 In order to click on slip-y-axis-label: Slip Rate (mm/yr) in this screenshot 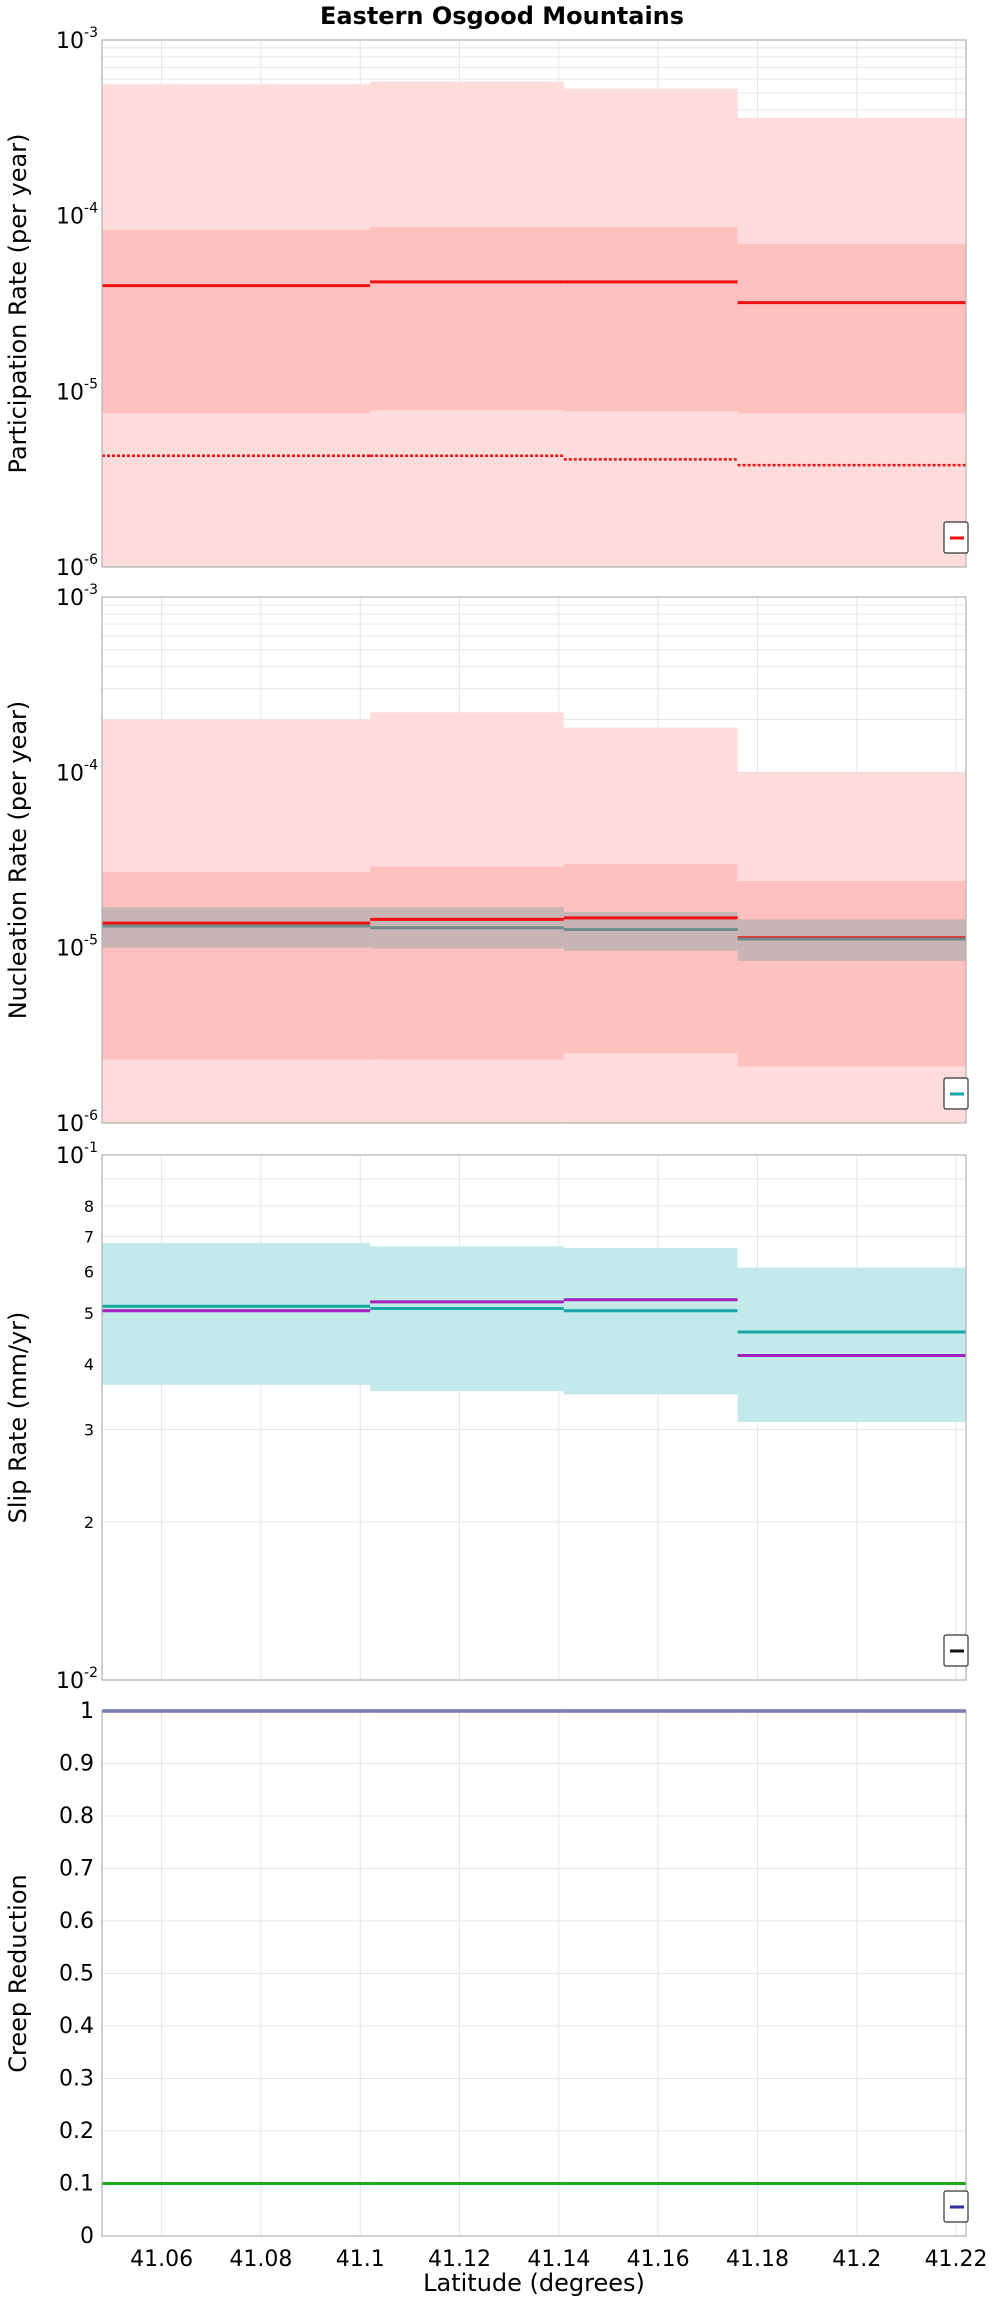, I will do `click(18, 1418)`.